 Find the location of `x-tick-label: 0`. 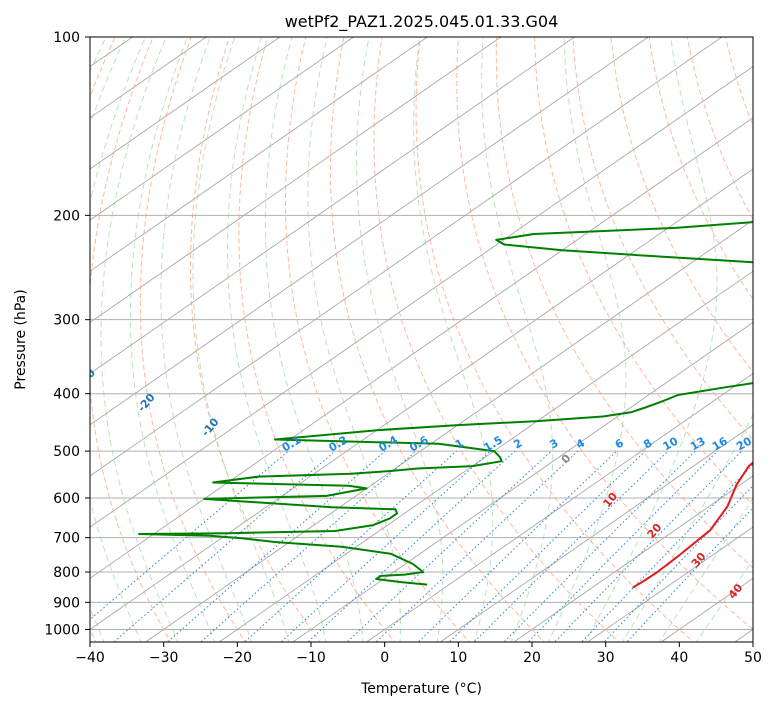

x-tick-label: 0 is located at coordinates (384, 658).